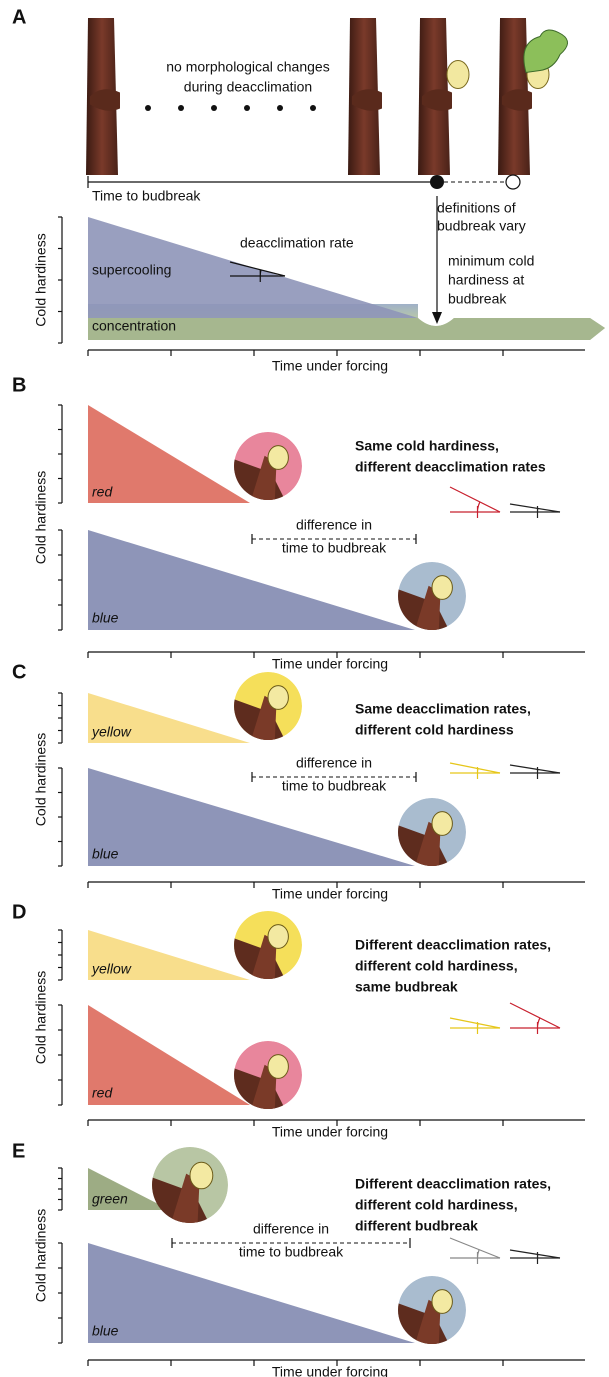 This screenshot has width=609, height=1377. I want to click on panel-label: D, so click(19, 912).